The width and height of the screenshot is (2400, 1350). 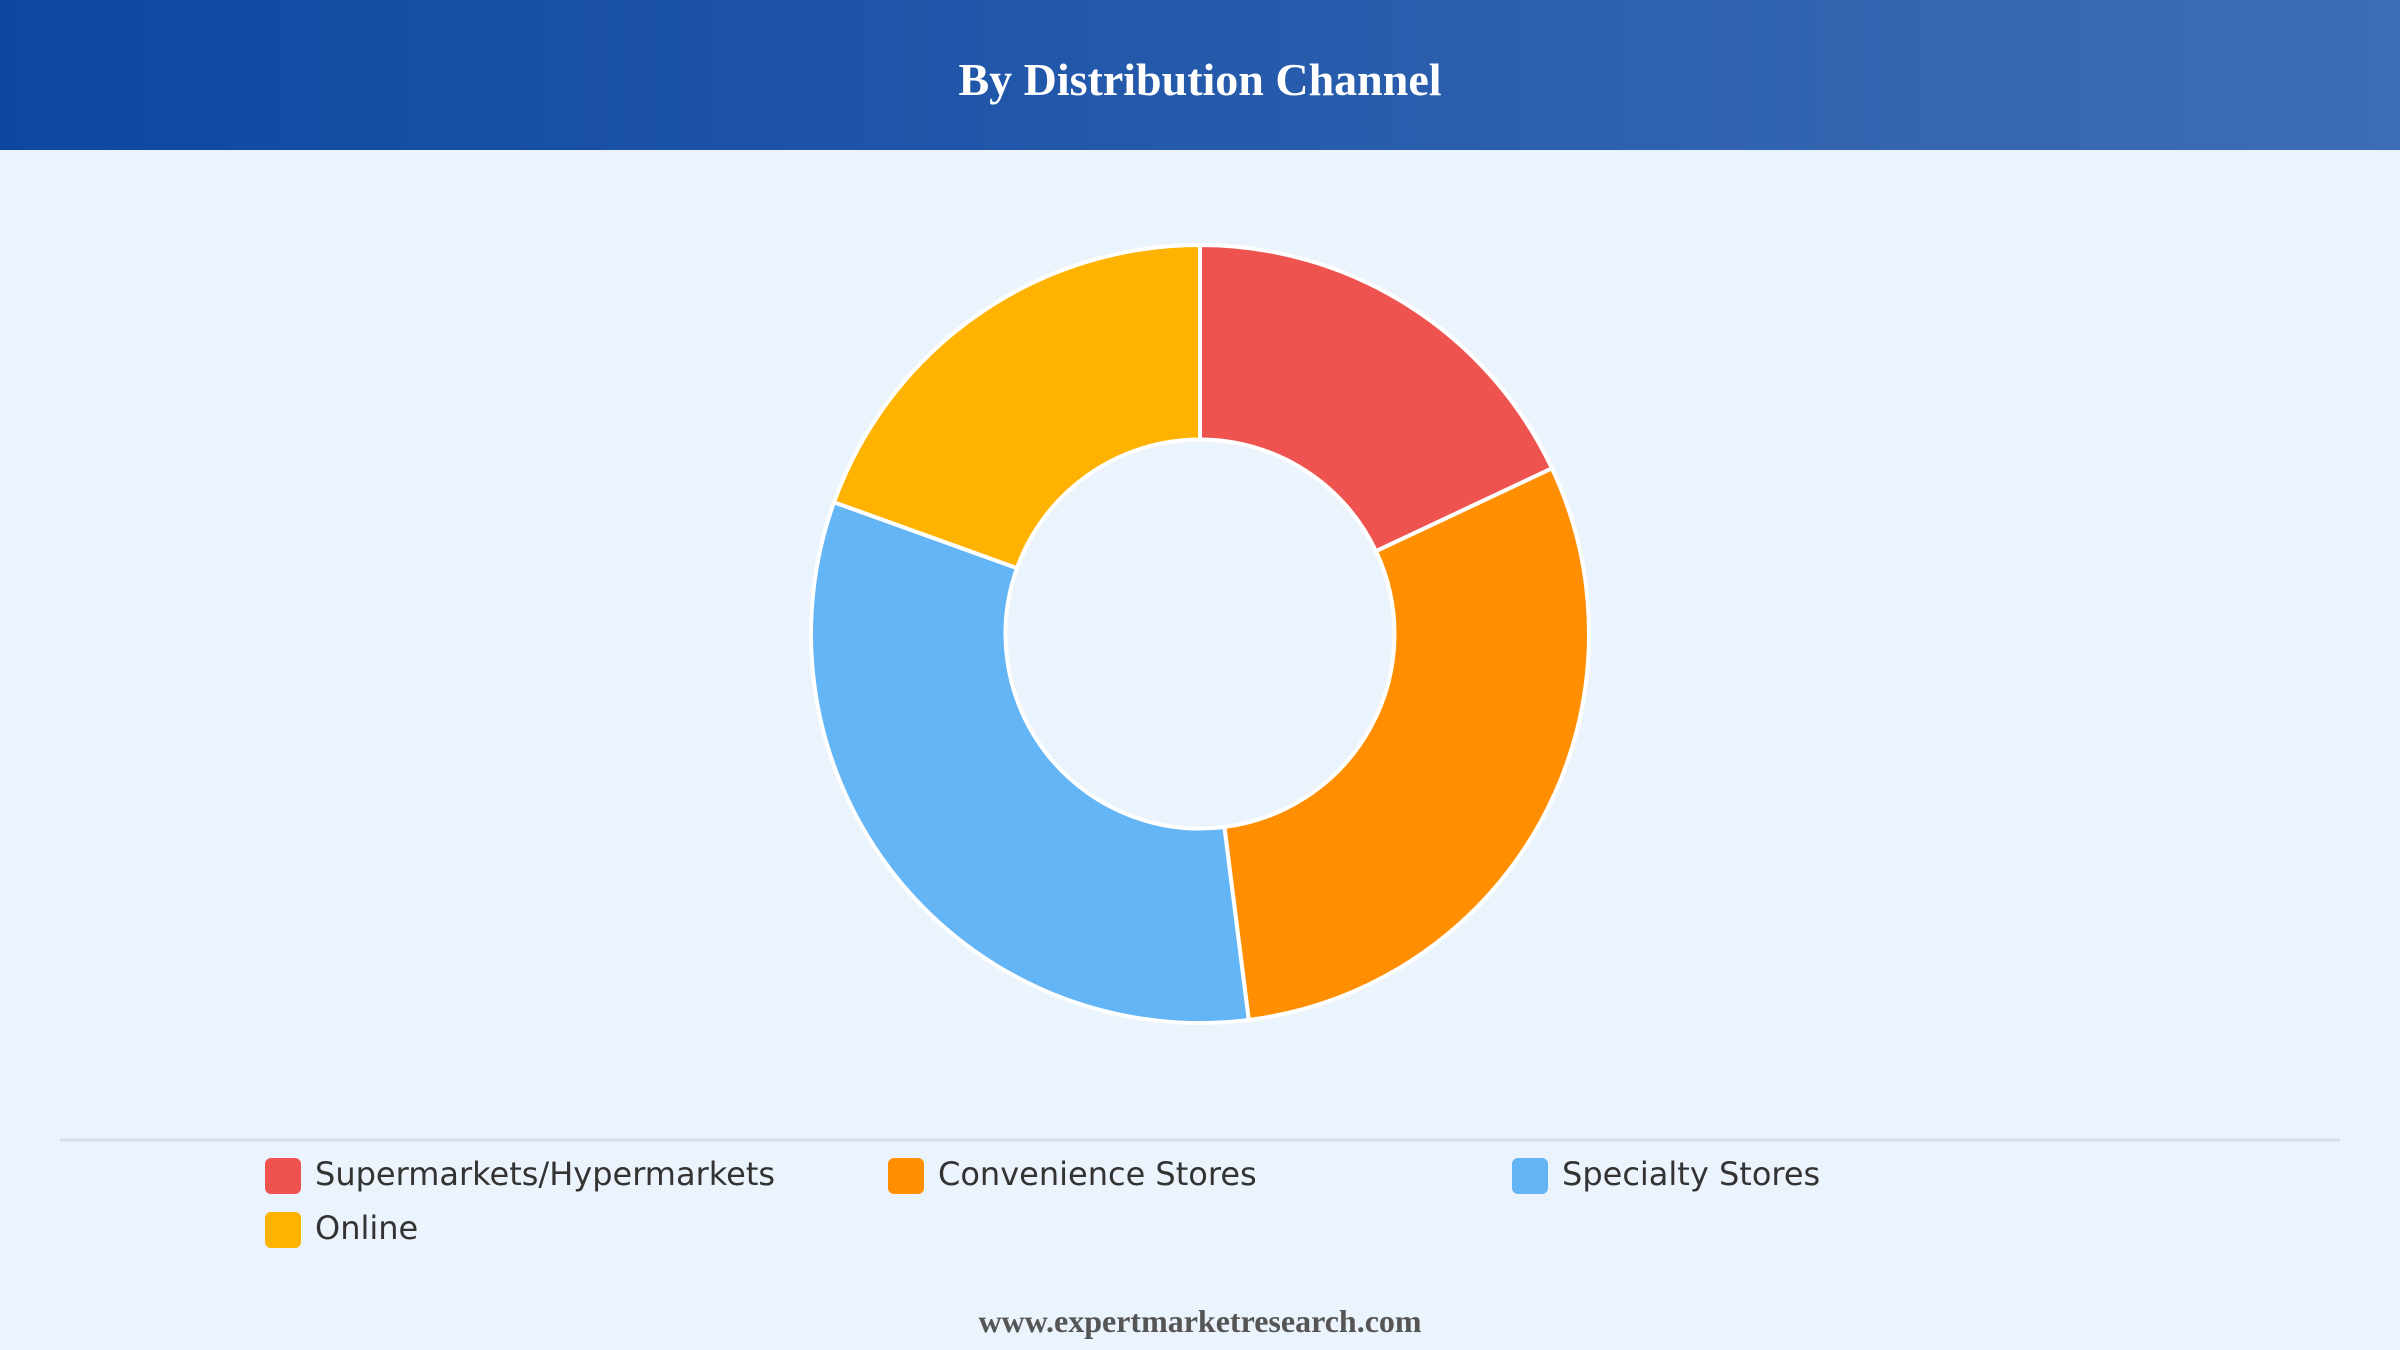 I want to click on header-bar, so click(x=1200, y=75).